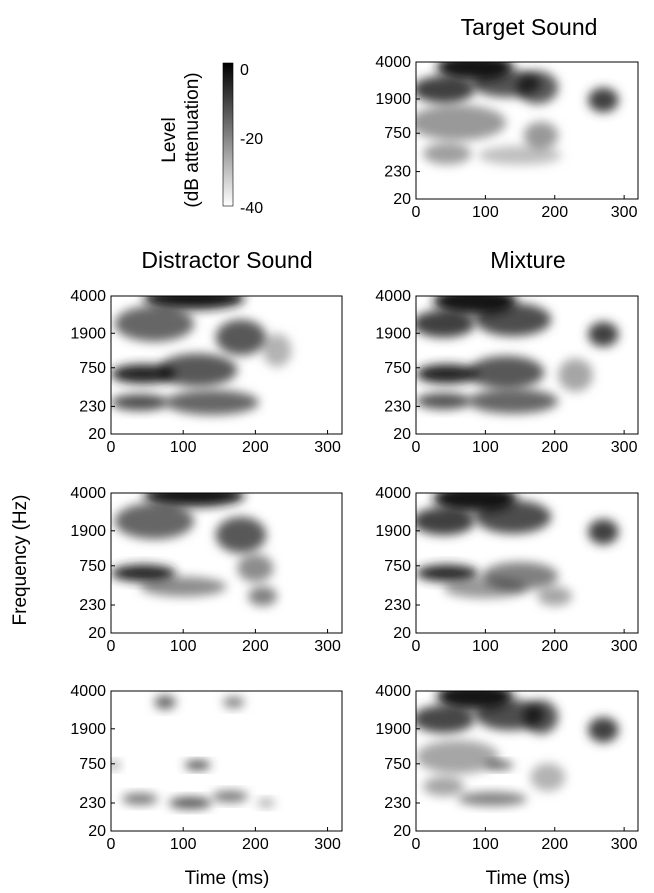  Describe the element at coordinates (528, 878) in the screenshot. I see `x-axis-label-right: Time (ms)` at that location.